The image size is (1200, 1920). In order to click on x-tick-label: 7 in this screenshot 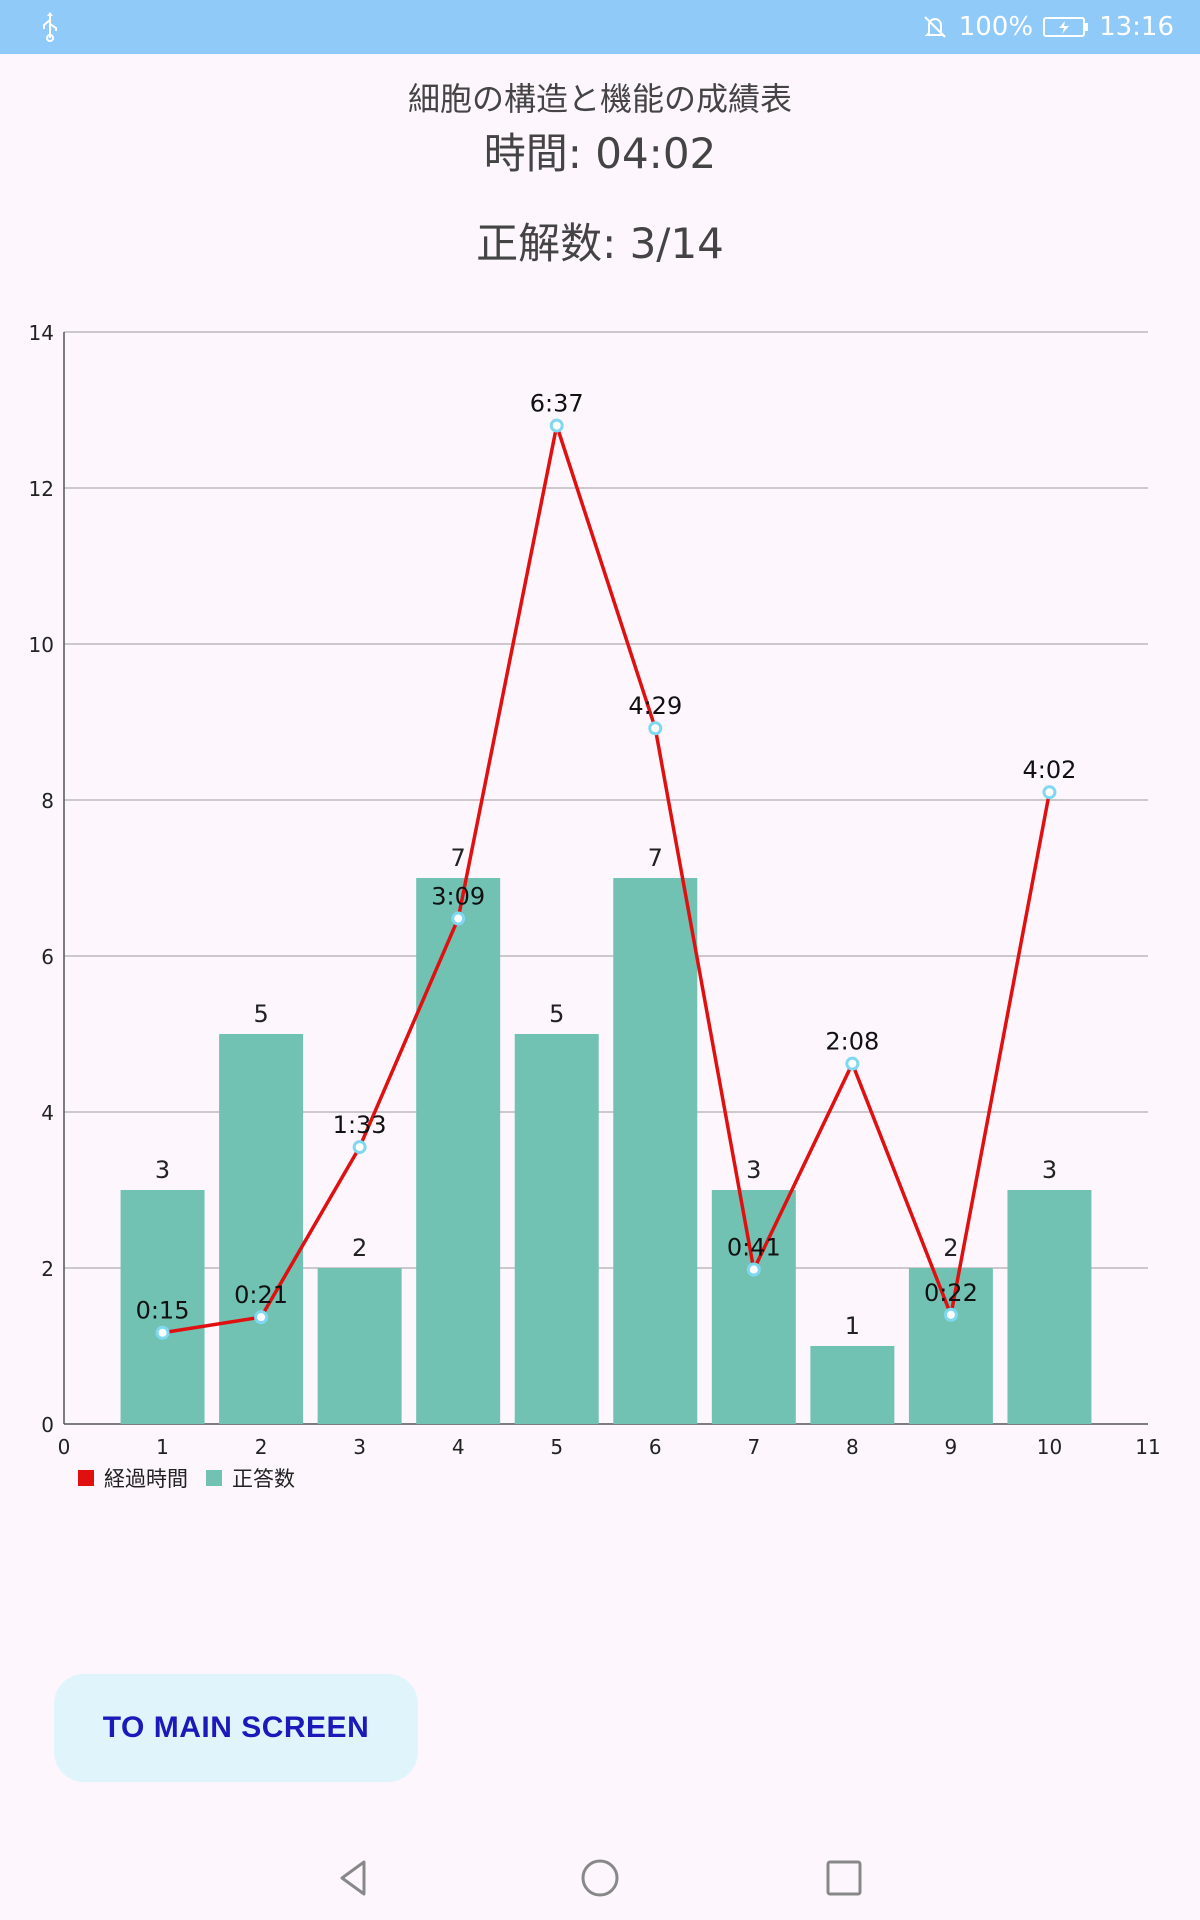, I will do `click(753, 1447)`.